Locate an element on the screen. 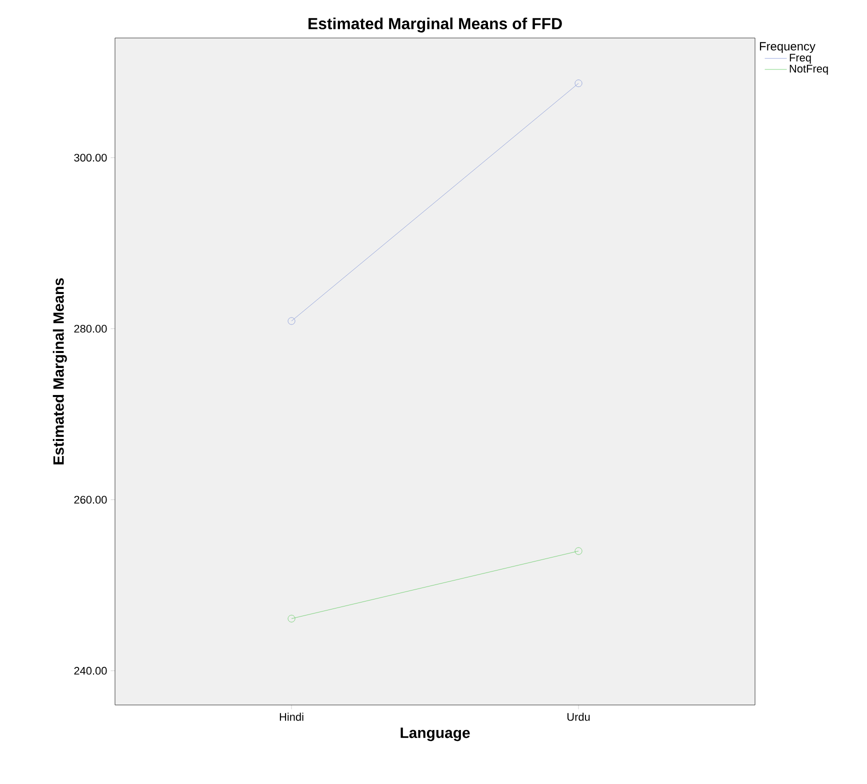 Image resolution: width=867 pixels, height=784 pixels. legend-label: NotFreq is located at coordinates (809, 69).